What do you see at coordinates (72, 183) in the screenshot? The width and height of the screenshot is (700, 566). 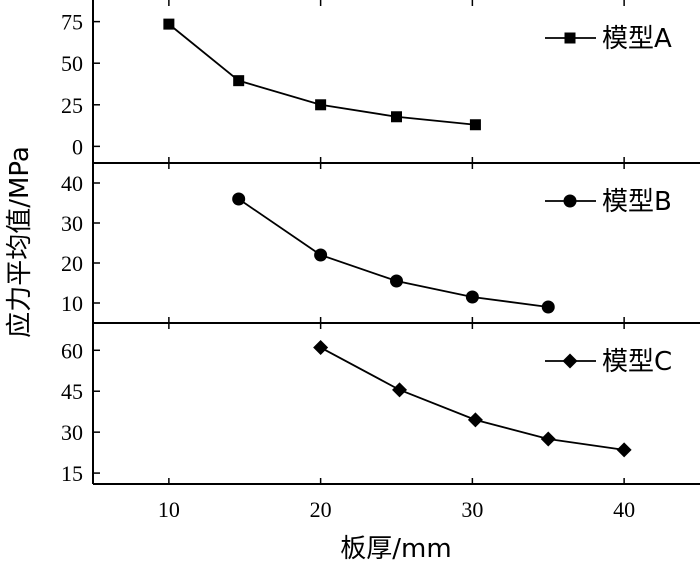 I see `panel-2-y-tick-label: 40` at bounding box center [72, 183].